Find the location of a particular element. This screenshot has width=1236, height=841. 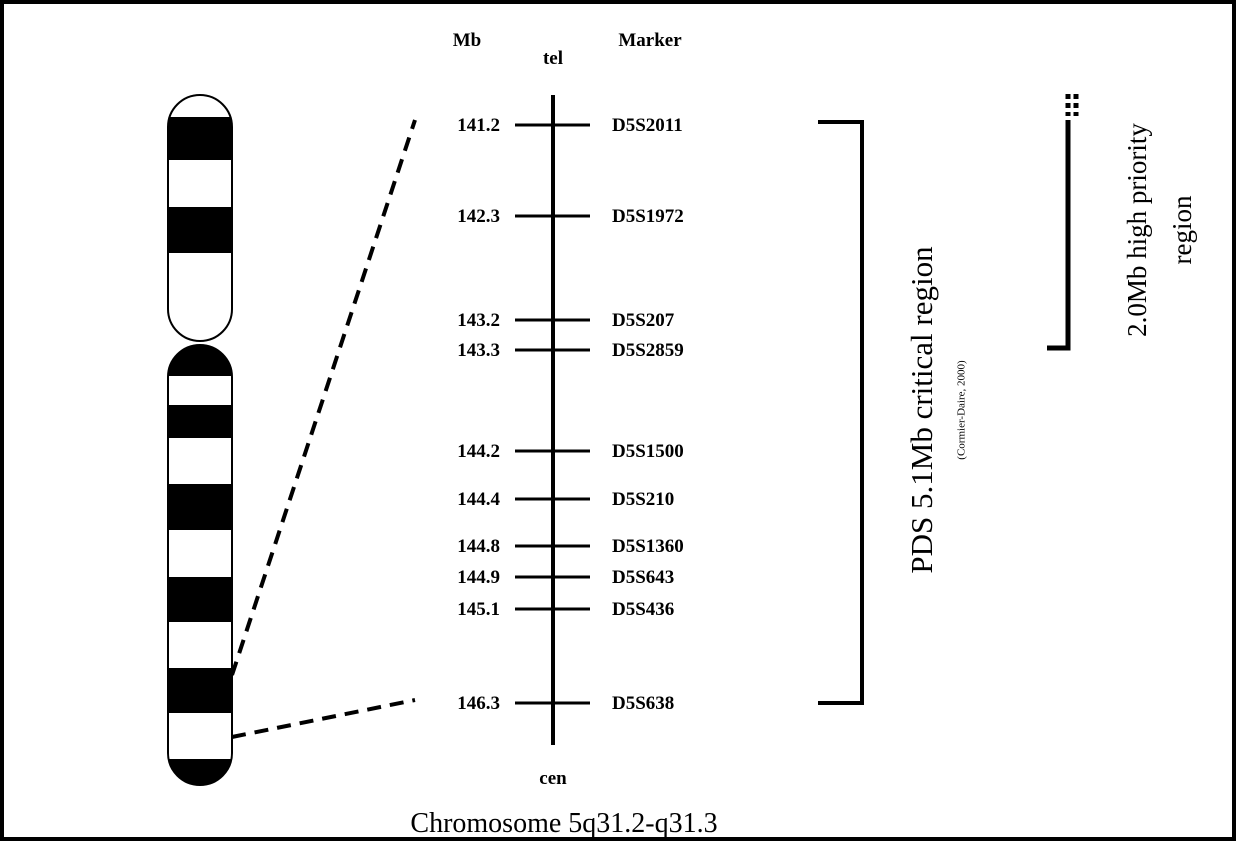

priority-bracket is located at coordinates (1059, 235).